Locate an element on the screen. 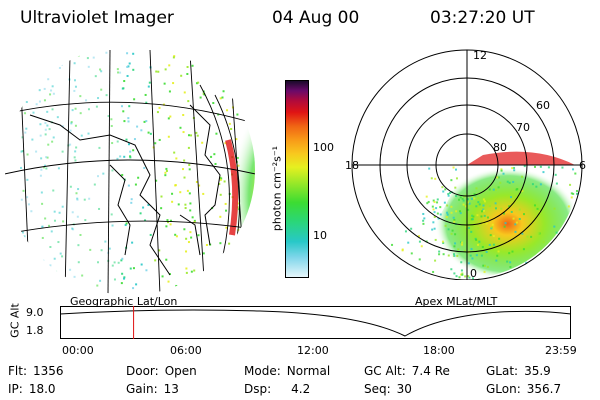 This screenshot has height=400, width=600. mlt-label-12: 12 is located at coordinates (480, 55).